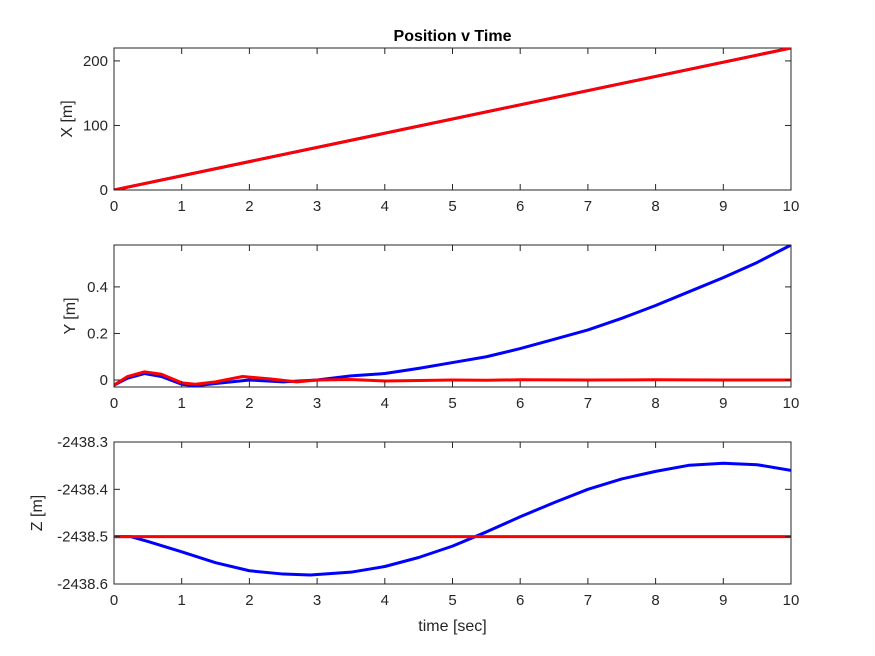 Image resolution: width=875 pixels, height=656 pixels. Describe the element at coordinates (82, 537) in the screenshot. I see `y-tick-label: -2438.5` at that location.